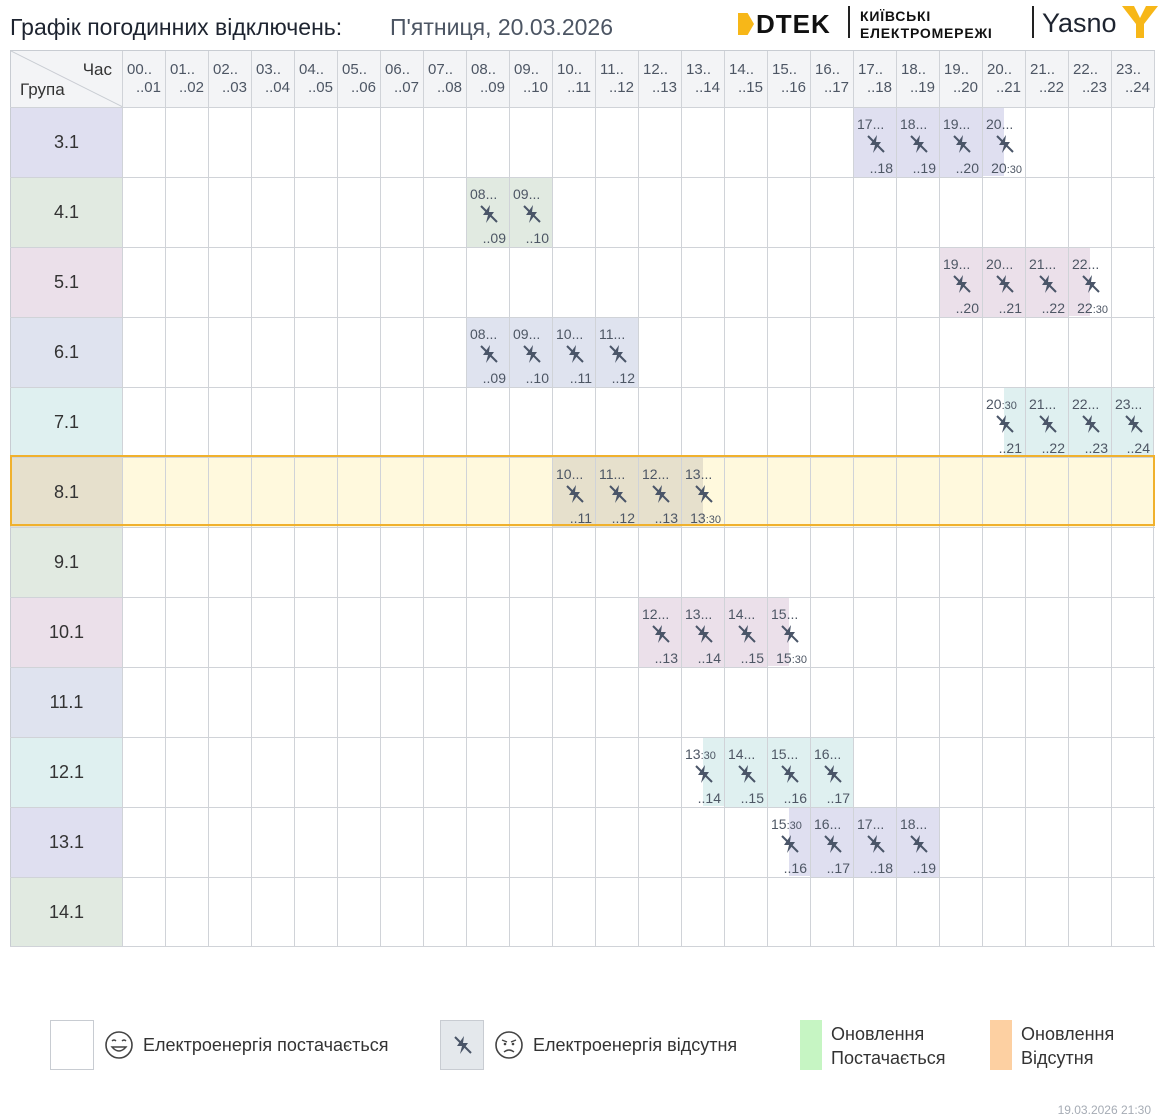 The image size is (1165, 1120). What do you see at coordinates (659, 79) in the screenshot?
I see `hour-header: 12.. ..13` at bounding box center [659, 79].